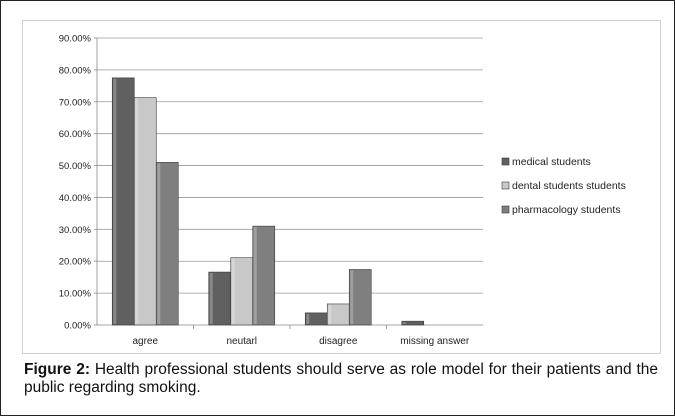 This screenshot has height=416, width=675. I want to click on legend-label: pharmacology students, so click(566, 210).